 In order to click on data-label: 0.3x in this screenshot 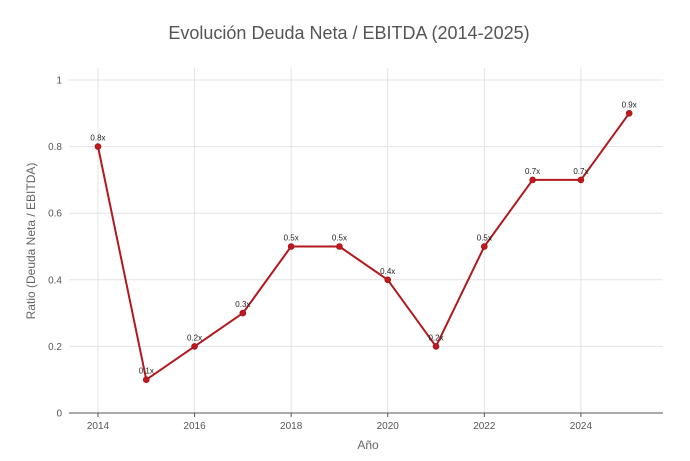, I will do `click(242, 304)`.